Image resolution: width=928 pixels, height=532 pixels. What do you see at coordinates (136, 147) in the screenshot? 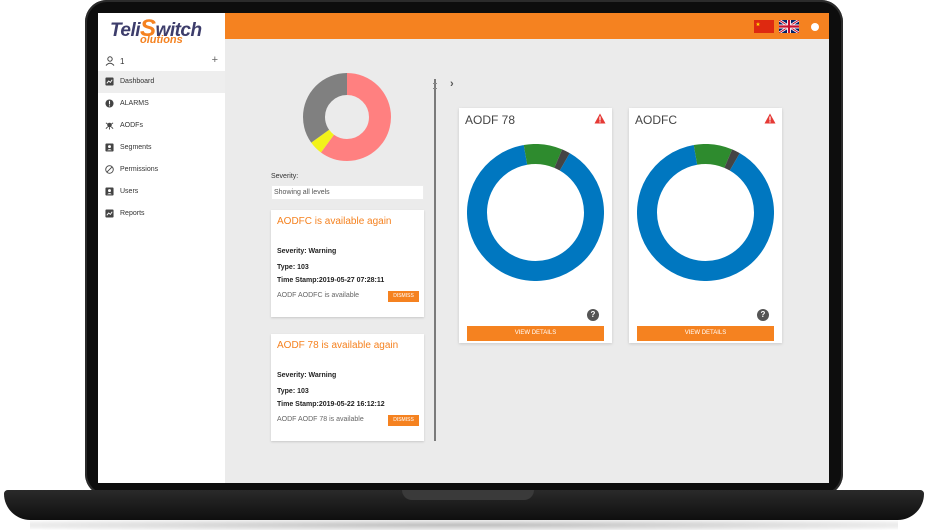
I see `sidebar-item-label: Segments` at bounding box center [136, 147].